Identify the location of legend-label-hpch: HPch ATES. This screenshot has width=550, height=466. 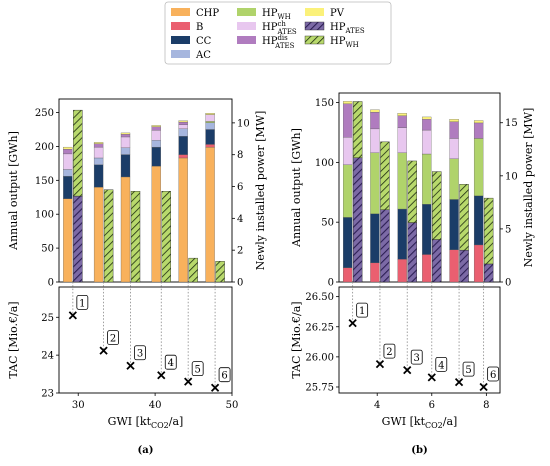
(279, 28).